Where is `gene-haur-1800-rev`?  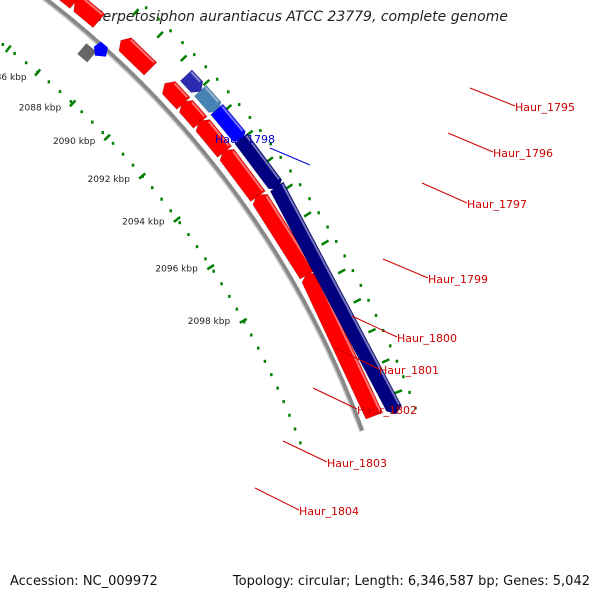 gene-haur-1800-rev is located at coordinates (191, 81).